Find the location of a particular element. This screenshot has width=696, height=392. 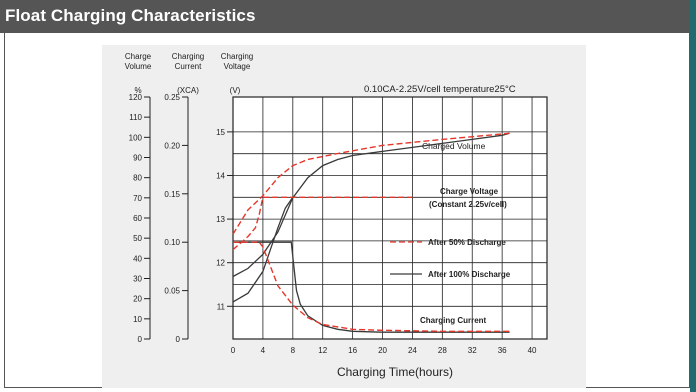

y-axis-title-volume: Charge is located at coordinates (138, 56).